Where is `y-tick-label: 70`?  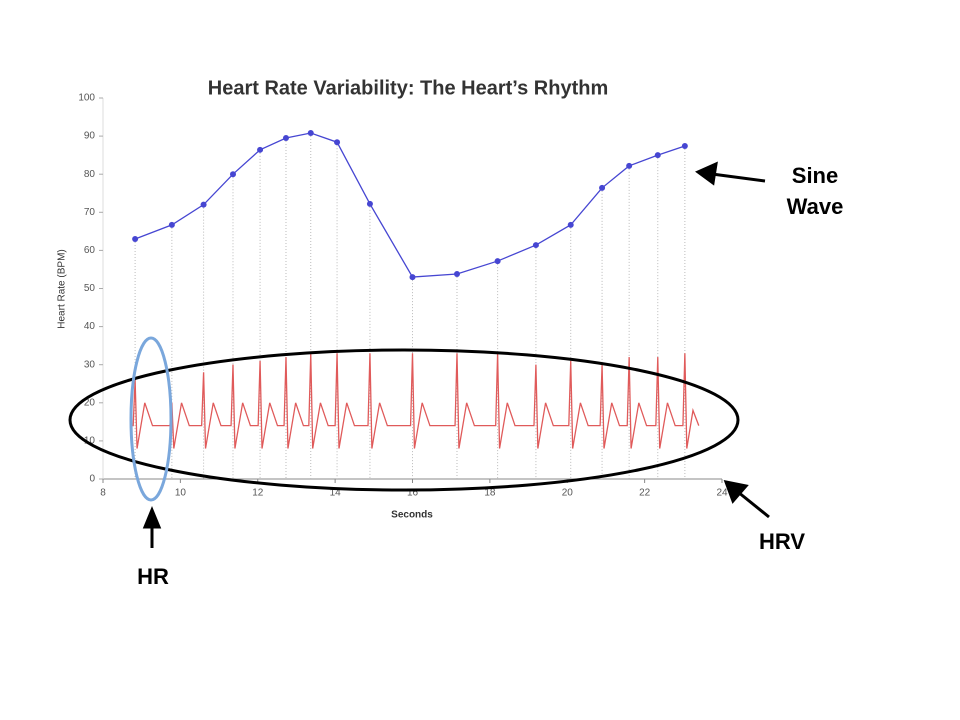
y-tick-label: 70 is located at coordinates (90, 212).